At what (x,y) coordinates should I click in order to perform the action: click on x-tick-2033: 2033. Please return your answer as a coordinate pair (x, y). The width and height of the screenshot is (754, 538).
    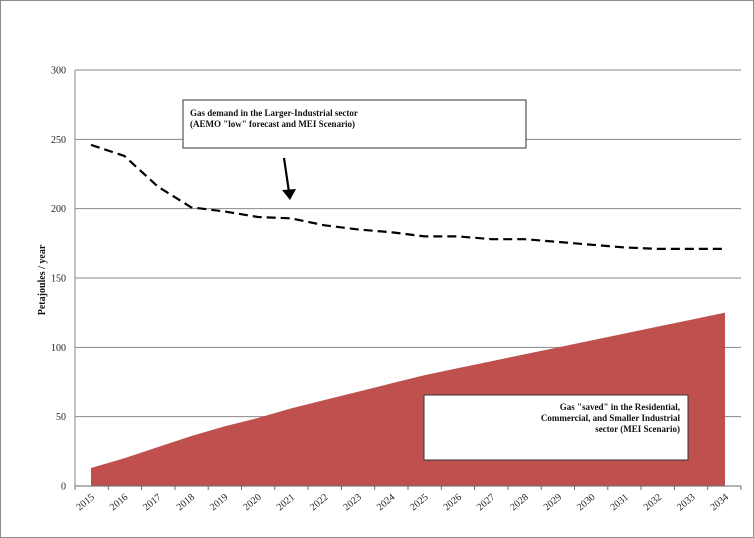
    Looking at the image, I should click on (686, 502).